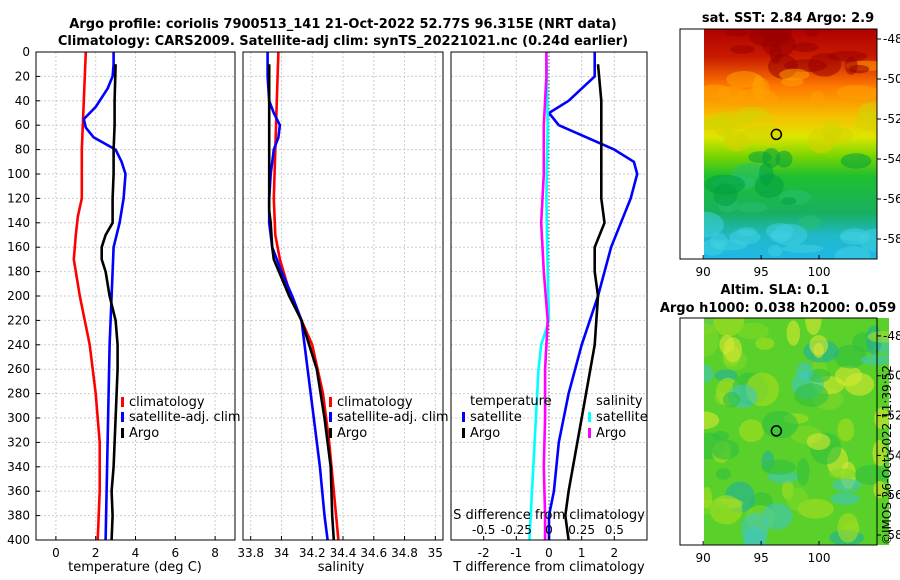 The image size is (900, 580). Describe the element at coordinates (891, 79) in the screenshot. I see `map-y-tick-label: -50` at that location.